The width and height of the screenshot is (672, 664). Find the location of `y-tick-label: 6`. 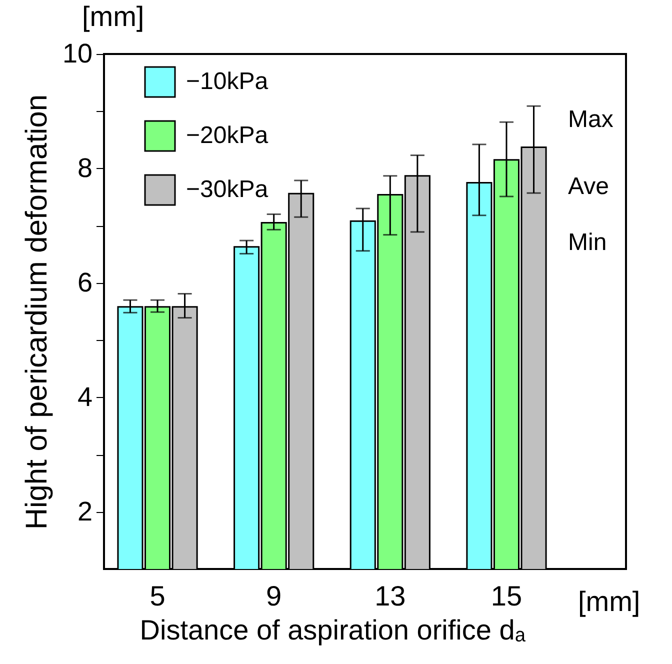

y-tick-label: 6 is located at coordinates (84, 282).